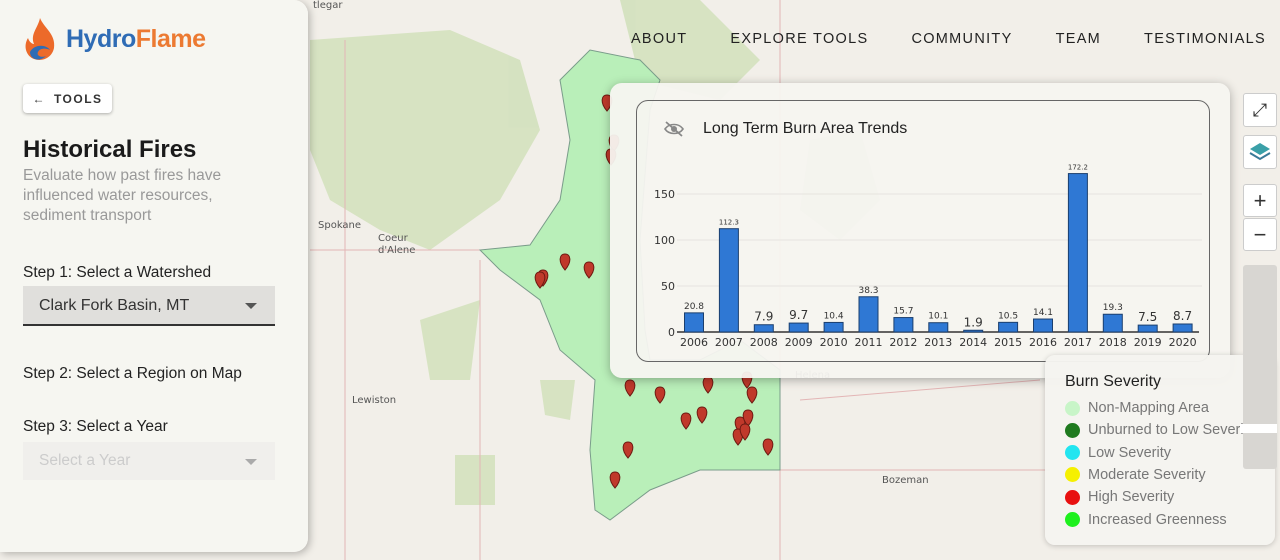 The width and height of the screenshot is (1280, 560). What do you see at coordinates (117, 272) in the screenshot?
I see `step1-label: Step 1: Select a Watershed` at bounding box center [117, 272].